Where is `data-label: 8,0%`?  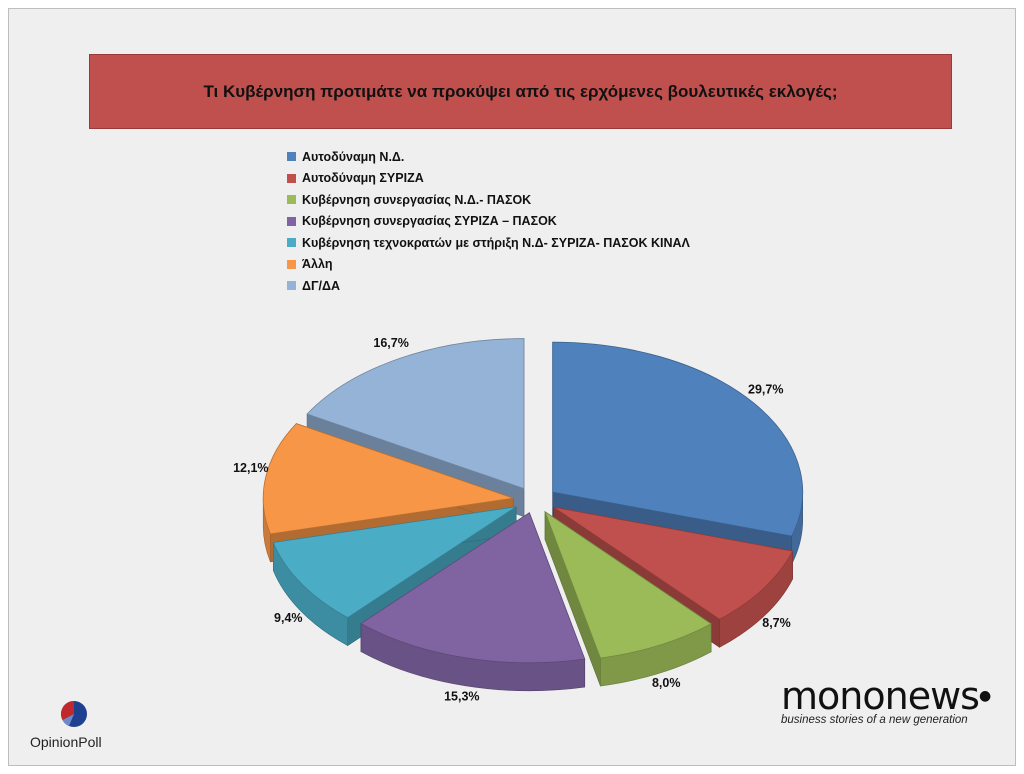 data-label: 8,0% is located at coordinates (666, 683).